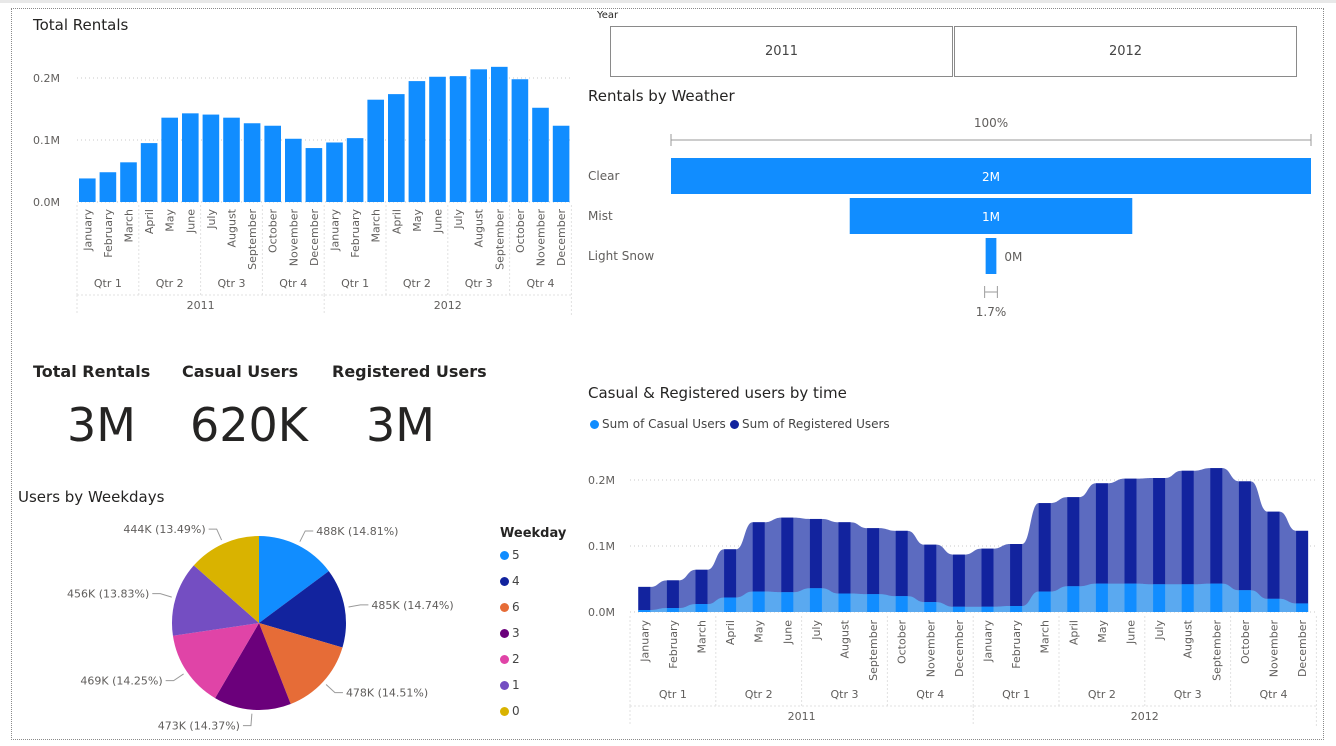  I want to click on bar-month-label: January, so click(87, 230).